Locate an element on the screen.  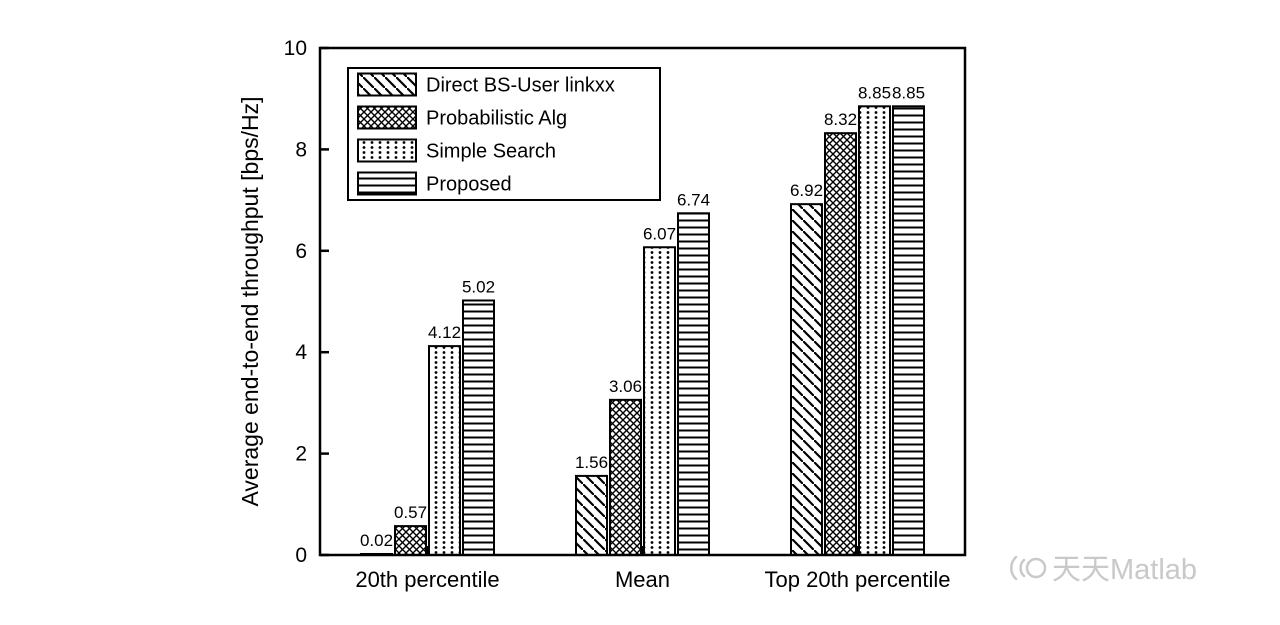
bar-value-label: 5.02 is located at coordinates (478, 286).